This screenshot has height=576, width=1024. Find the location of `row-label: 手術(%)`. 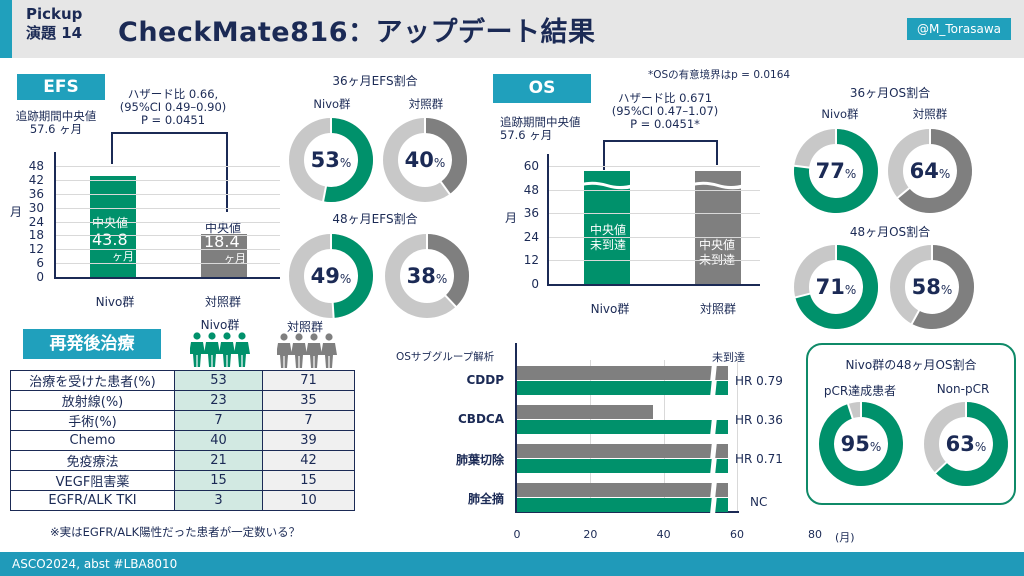

row-label: 手術(%) is located at coordinates (92, 420).